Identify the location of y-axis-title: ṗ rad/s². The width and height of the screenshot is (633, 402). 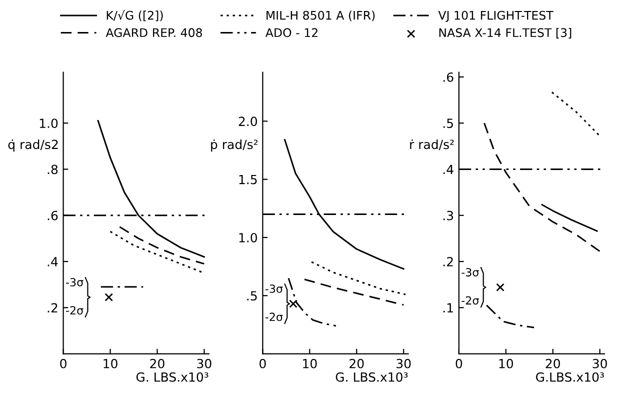
(234, 145).